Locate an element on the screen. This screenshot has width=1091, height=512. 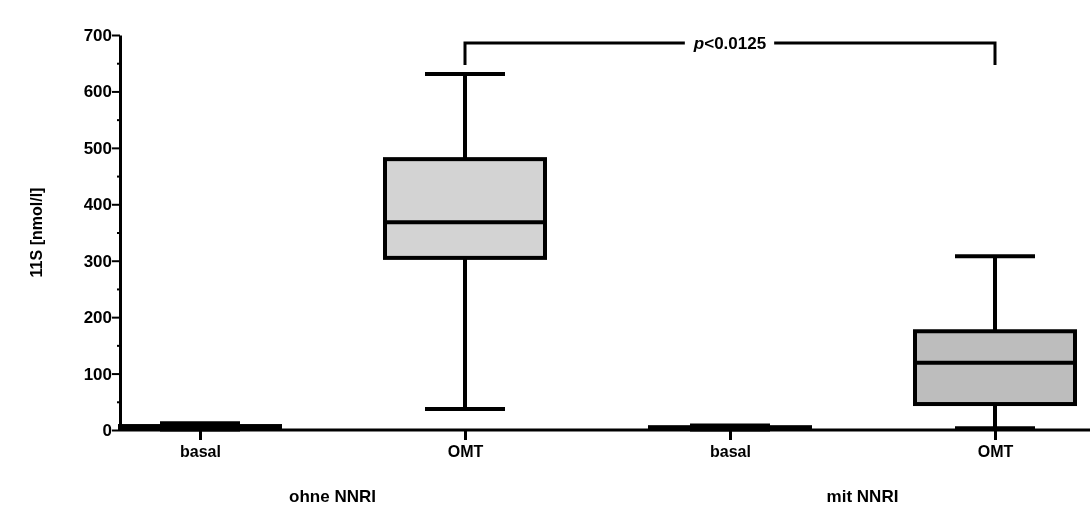
y-tick-label: 0 is located at coordinates (107, 430).